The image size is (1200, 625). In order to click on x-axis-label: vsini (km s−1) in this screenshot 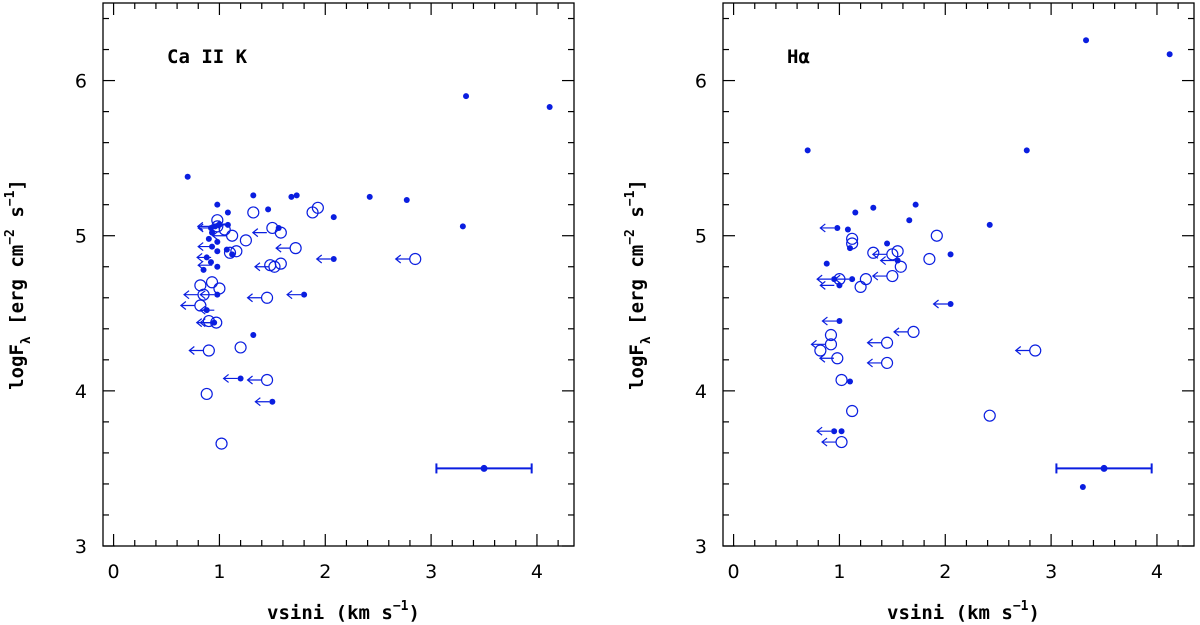, I will do `click(963, 611)`.